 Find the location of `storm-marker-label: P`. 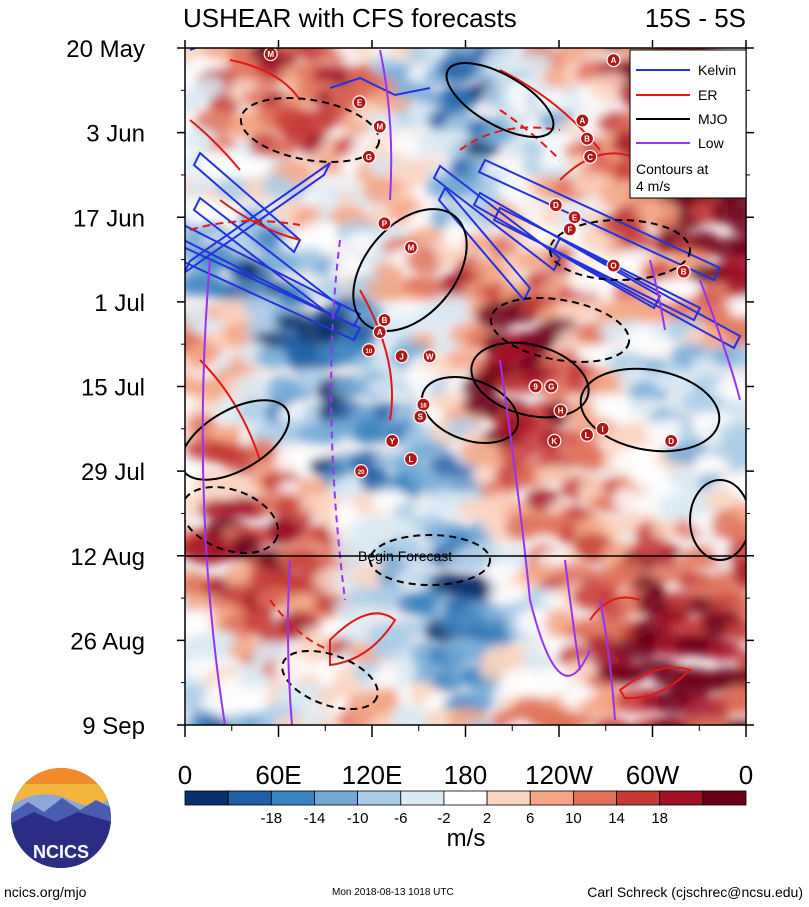

storm-marker-label: P is located at coordinates (385, 223).